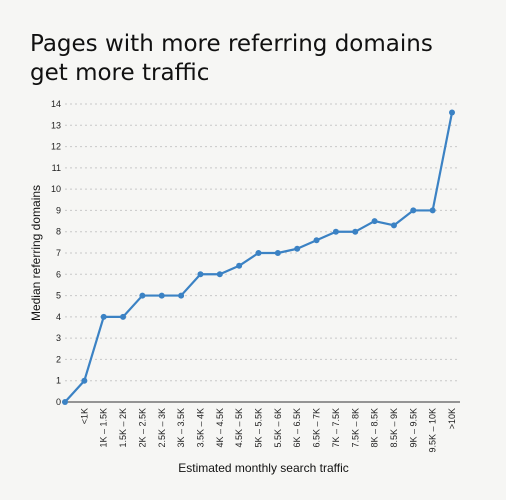  Describe the element at coordinates (58, 253) in the screenshot. I see `y-tick-label: 7` at that location.